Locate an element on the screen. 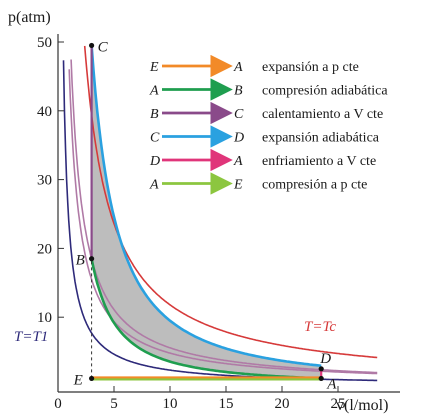  legend-description: expansión adiabática is located at coordinates (321, 138).